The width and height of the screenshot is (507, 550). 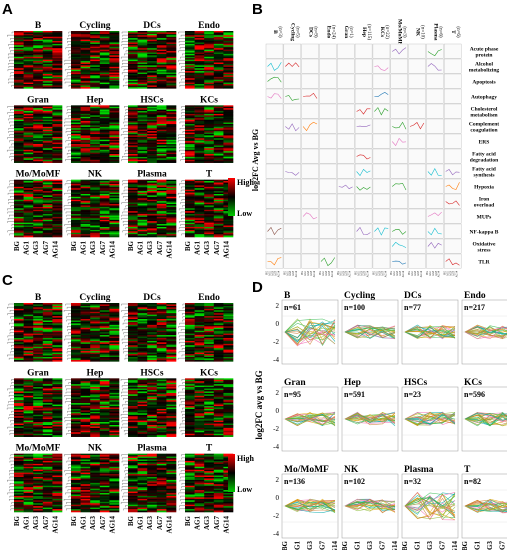 I want to click on x-tick-label: AG7, so click(x=160, y=248).